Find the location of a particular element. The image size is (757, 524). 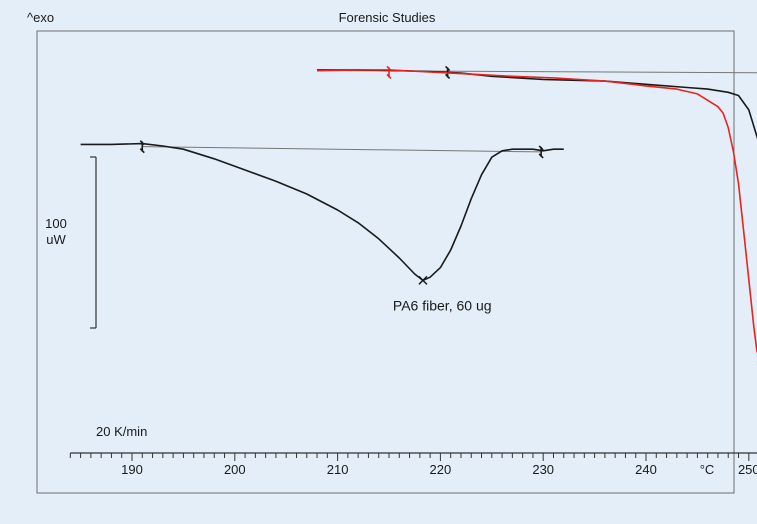

scale-bar-unit: uW is located at coordinates (56, 239).